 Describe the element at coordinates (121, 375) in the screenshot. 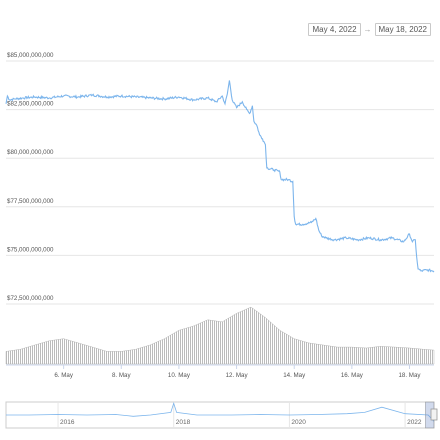

I see `x-tick-label: 8. May` at that location.